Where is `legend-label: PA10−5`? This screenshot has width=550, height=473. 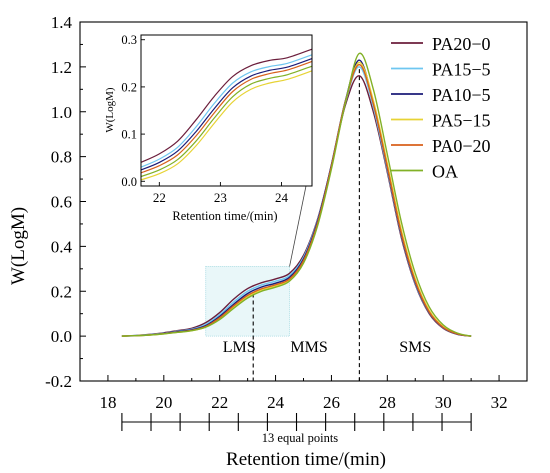 legend-label: PA10−5 is located at coordinates (461, 95).